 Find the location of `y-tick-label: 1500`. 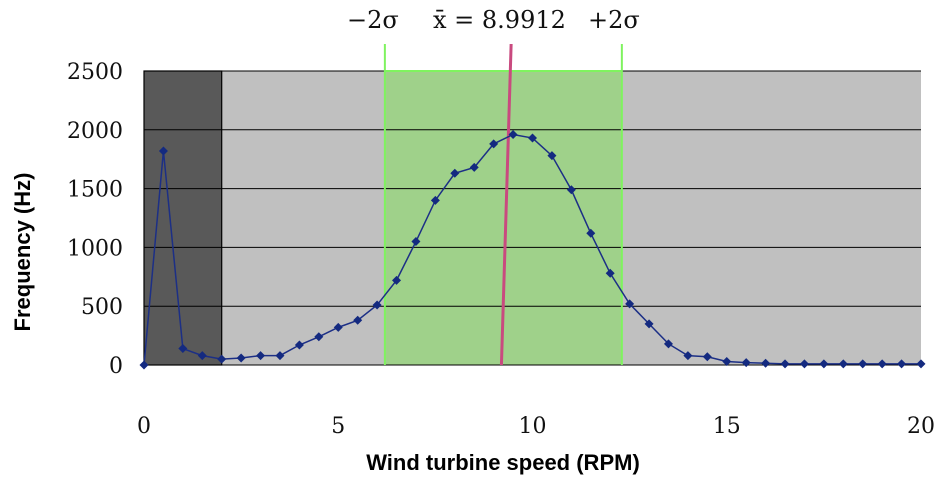

y-tick-label: 1500 is located at coordinates (95, 190).